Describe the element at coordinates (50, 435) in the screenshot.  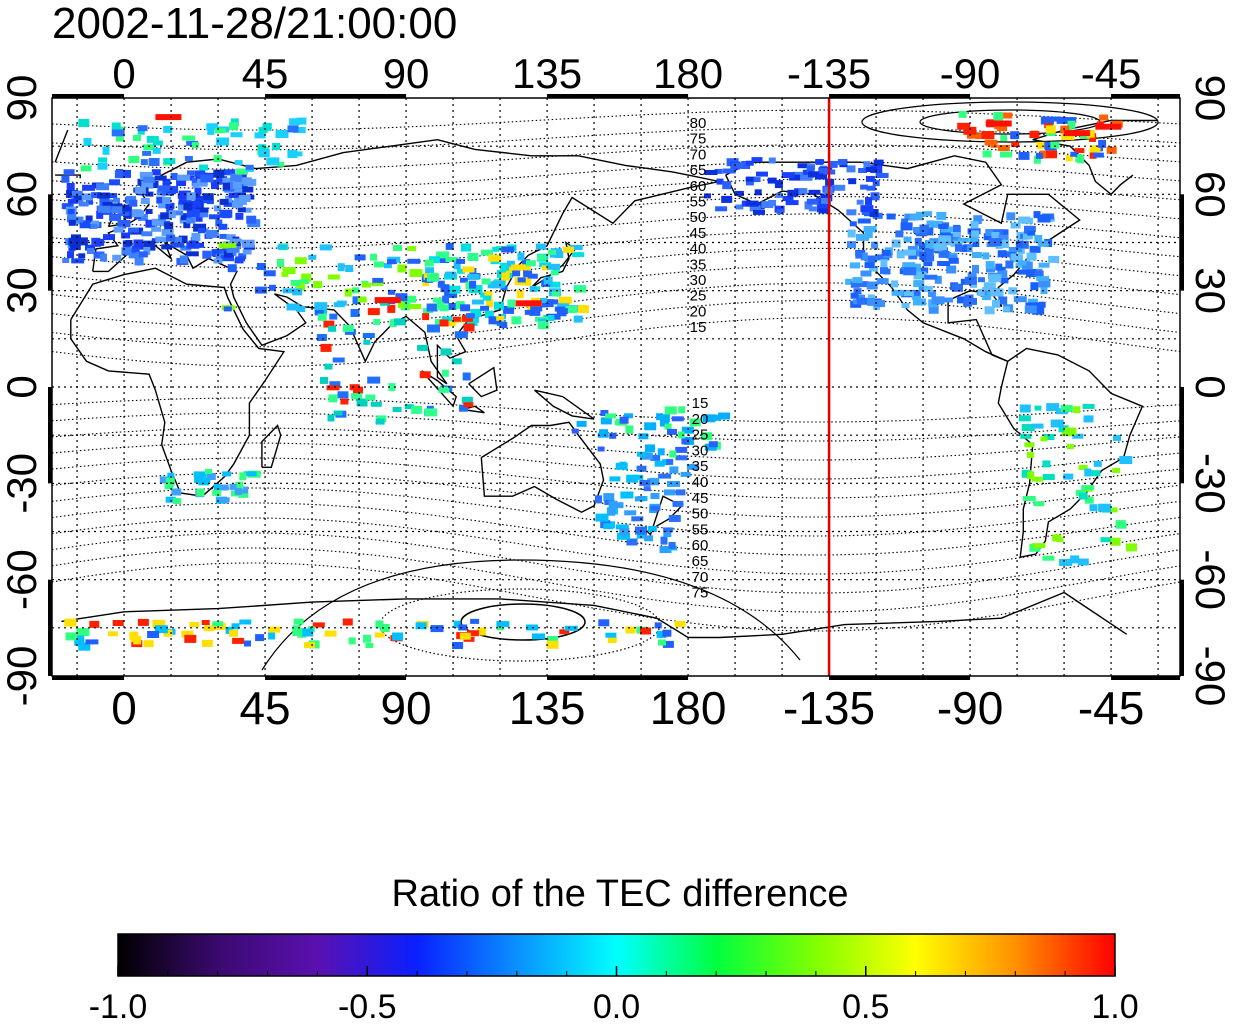
I see `frame-bar-left` at that location.